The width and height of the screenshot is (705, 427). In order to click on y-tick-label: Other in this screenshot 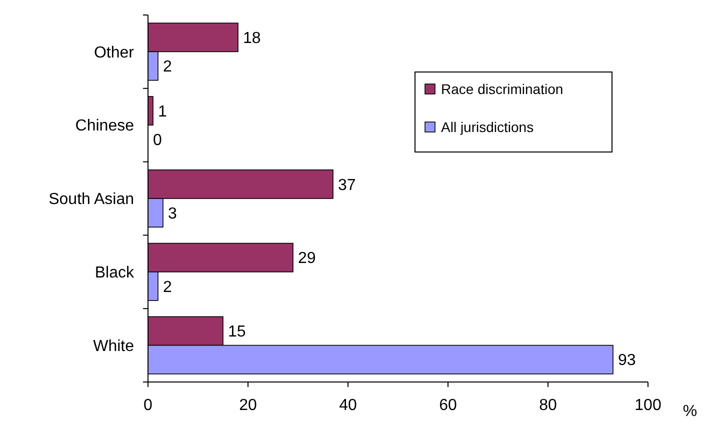, I will do `click(114, 53)`.